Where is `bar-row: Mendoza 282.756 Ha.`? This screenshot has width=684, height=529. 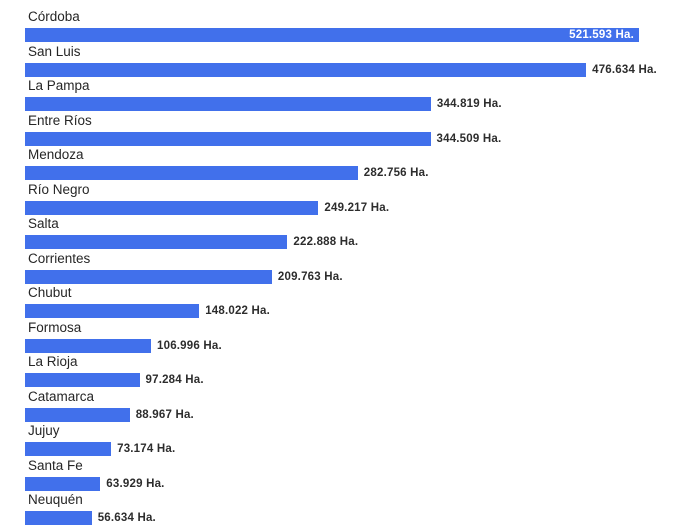
bar-row: Mendoza 282.756 Ha. is located at coordinates (354, 163).